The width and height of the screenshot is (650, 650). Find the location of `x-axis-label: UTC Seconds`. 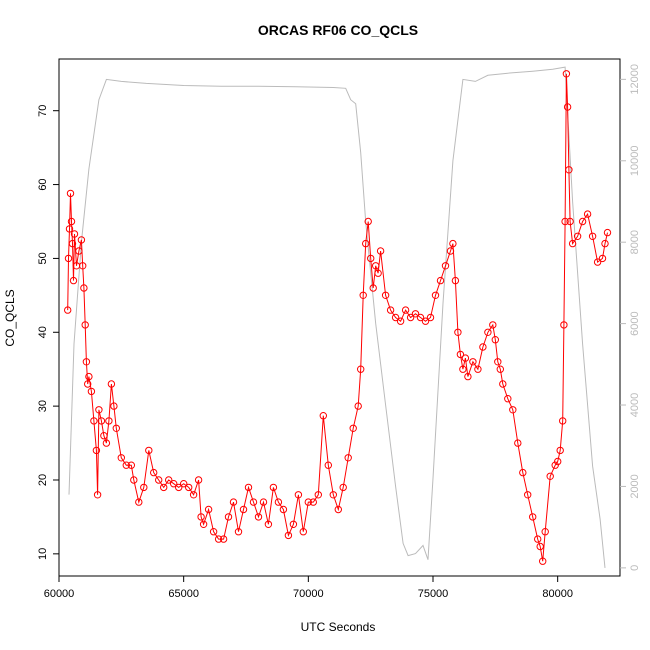

x-axis-label: UTC Seconds is located at coordinates (338, 627).